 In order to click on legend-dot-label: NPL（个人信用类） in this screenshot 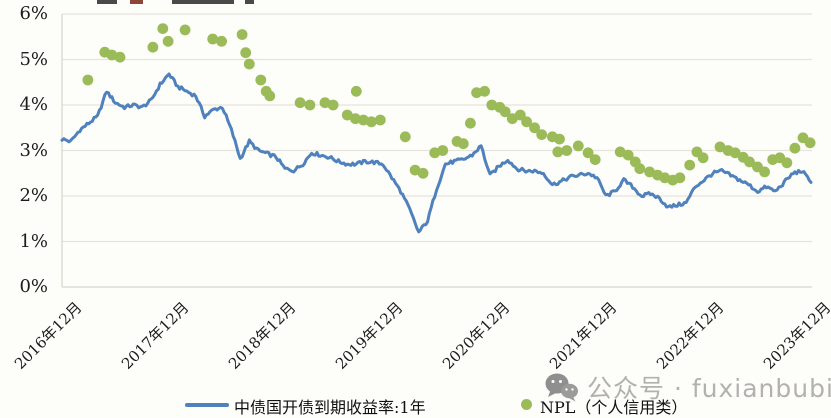, I will do `click(614, 407)`.